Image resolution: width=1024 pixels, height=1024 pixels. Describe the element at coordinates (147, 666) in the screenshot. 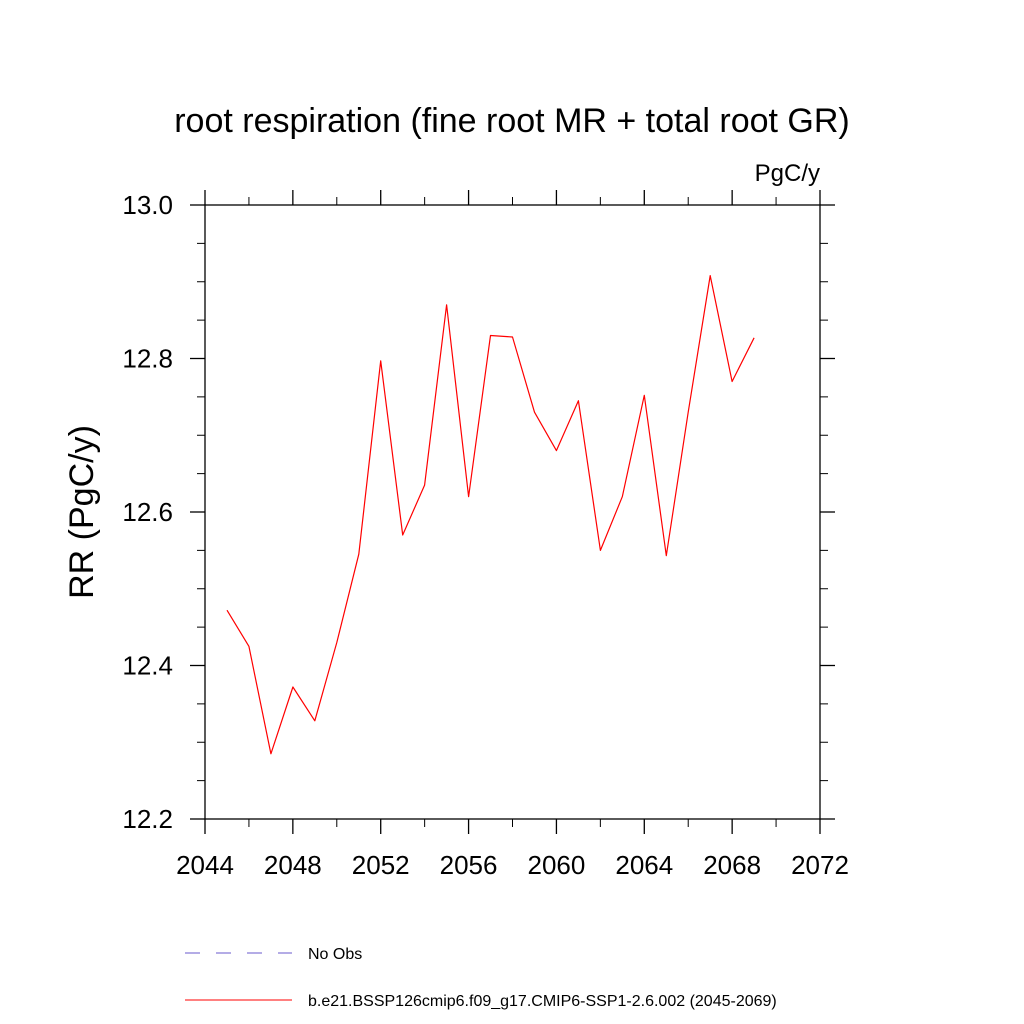

I see `y-tick-label: 12.4` at that location.